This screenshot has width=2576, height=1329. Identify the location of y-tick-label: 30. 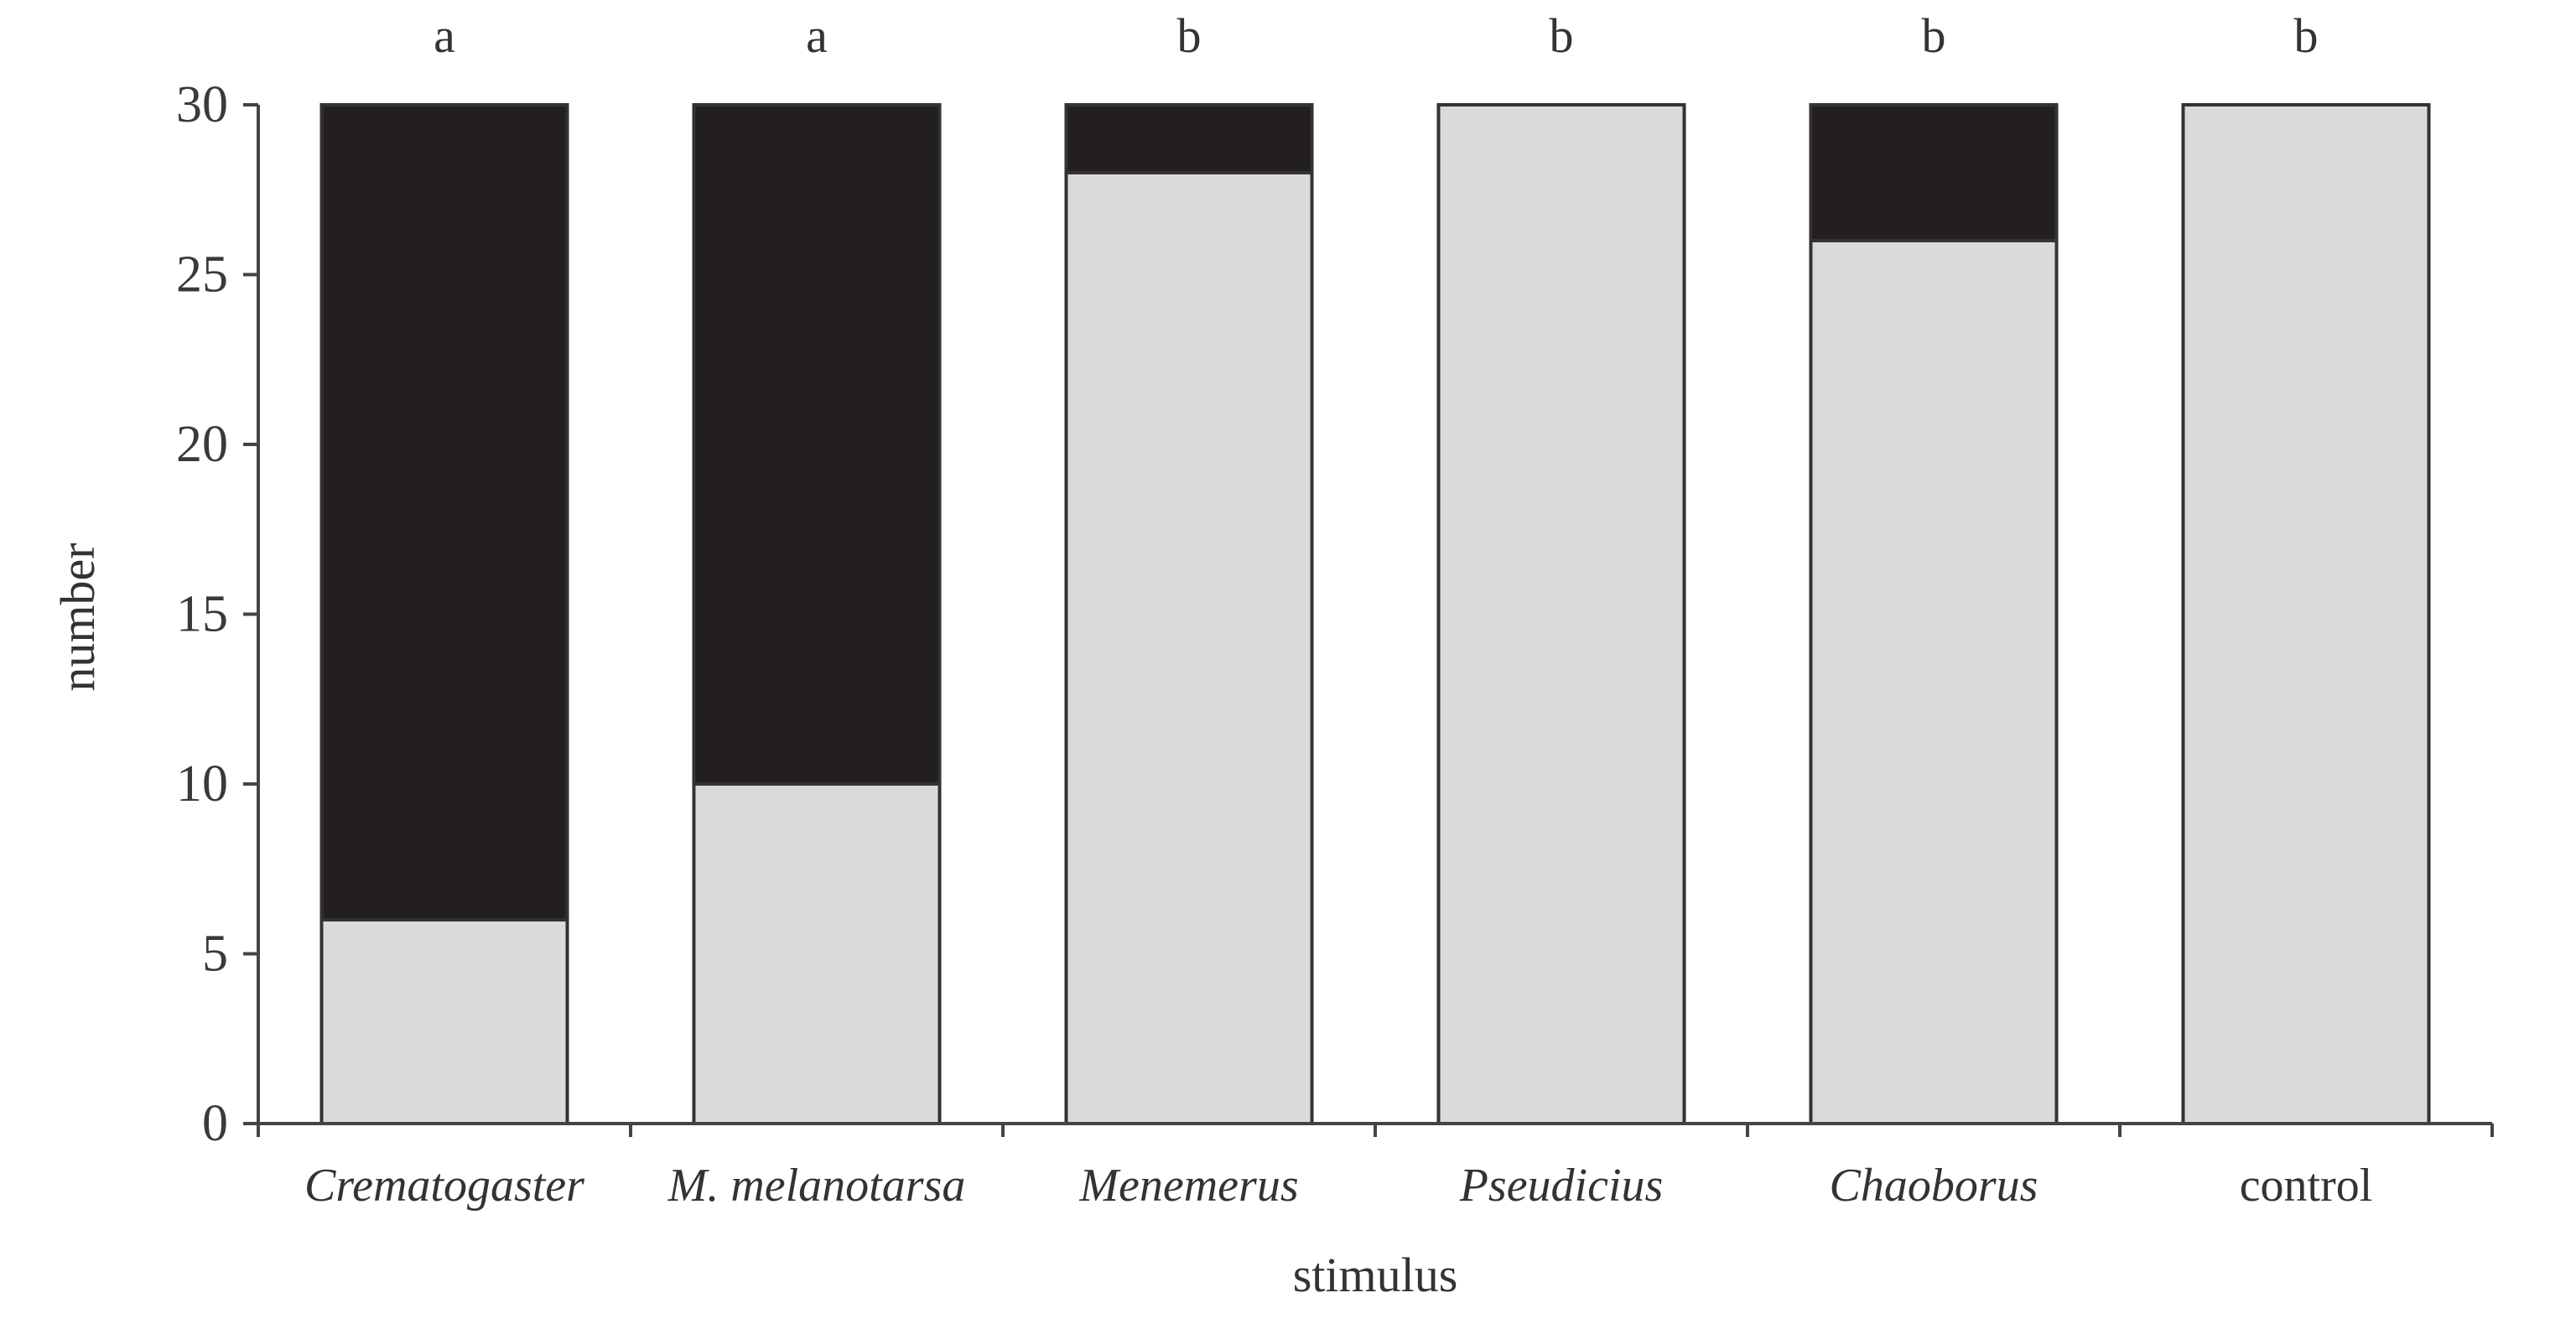
(202, 104).